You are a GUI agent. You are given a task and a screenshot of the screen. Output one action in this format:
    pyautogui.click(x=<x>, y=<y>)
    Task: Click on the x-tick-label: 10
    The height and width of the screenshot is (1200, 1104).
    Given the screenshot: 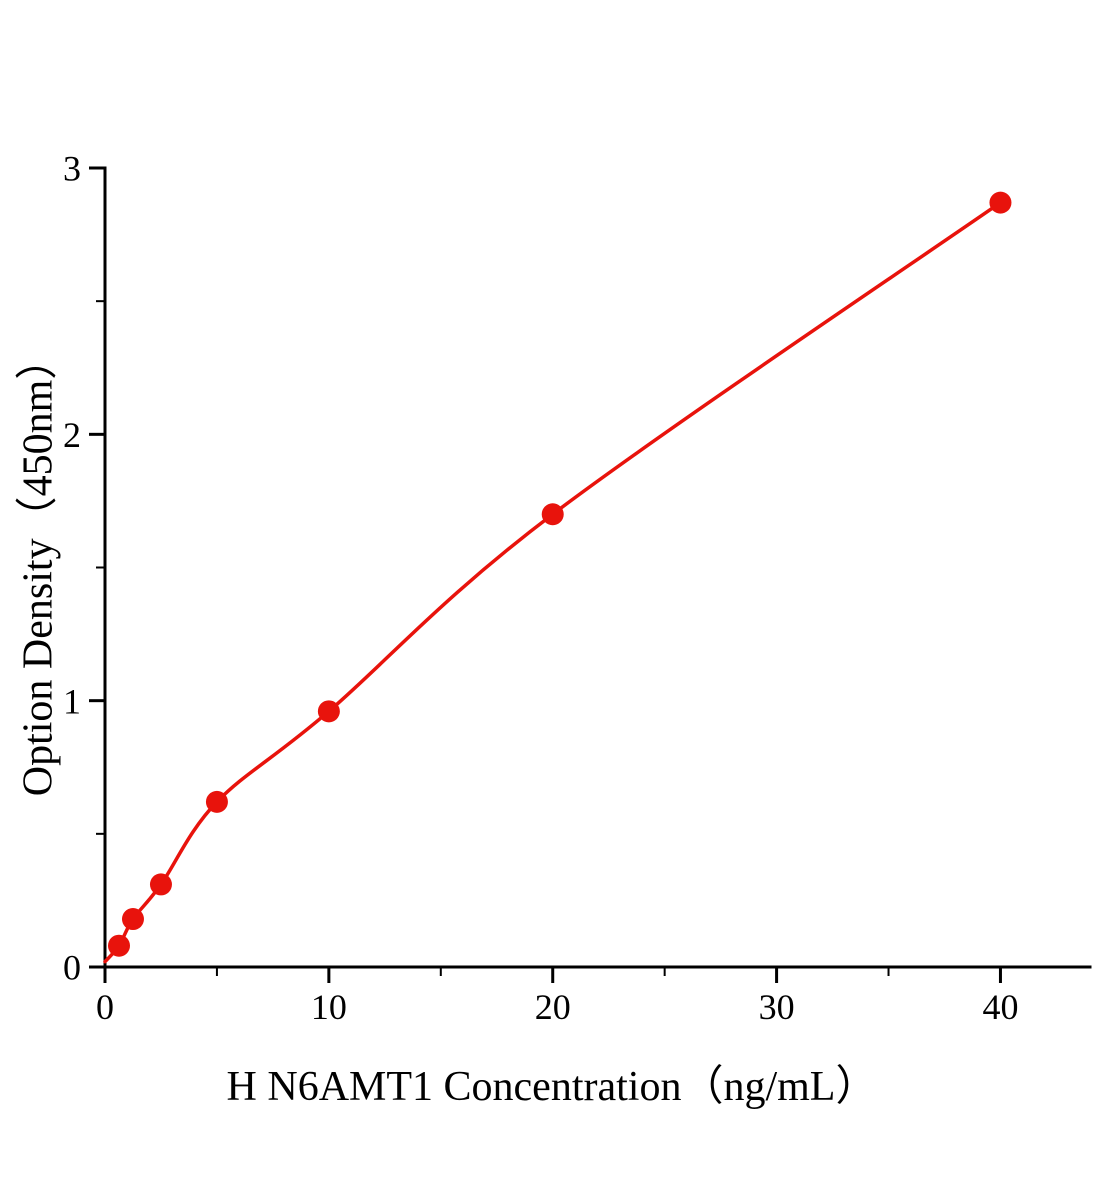 What is the action you would take?
    pyautogui.click(x=329, y=1007)
    